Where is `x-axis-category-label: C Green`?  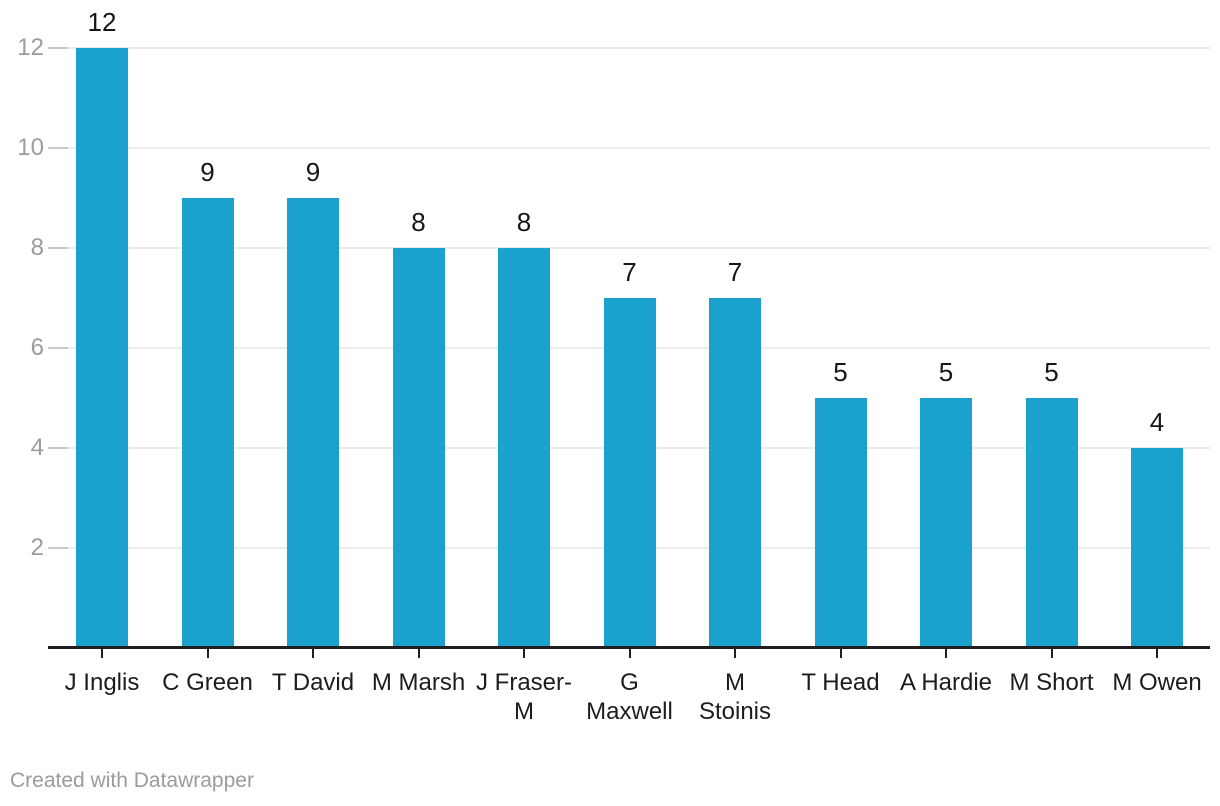
x-axis-category-label: C Green is located at coordinates (208, 682).